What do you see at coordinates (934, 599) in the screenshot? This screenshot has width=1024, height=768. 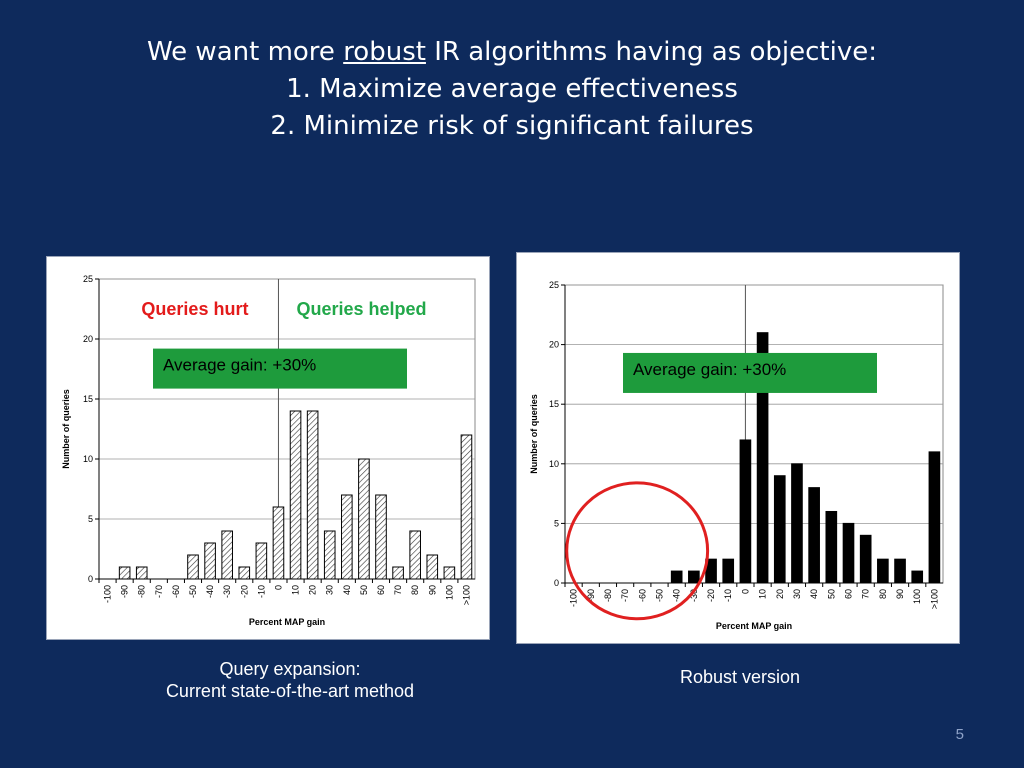 I see `x-tick-label: >100` at bounding box center [934, 599].